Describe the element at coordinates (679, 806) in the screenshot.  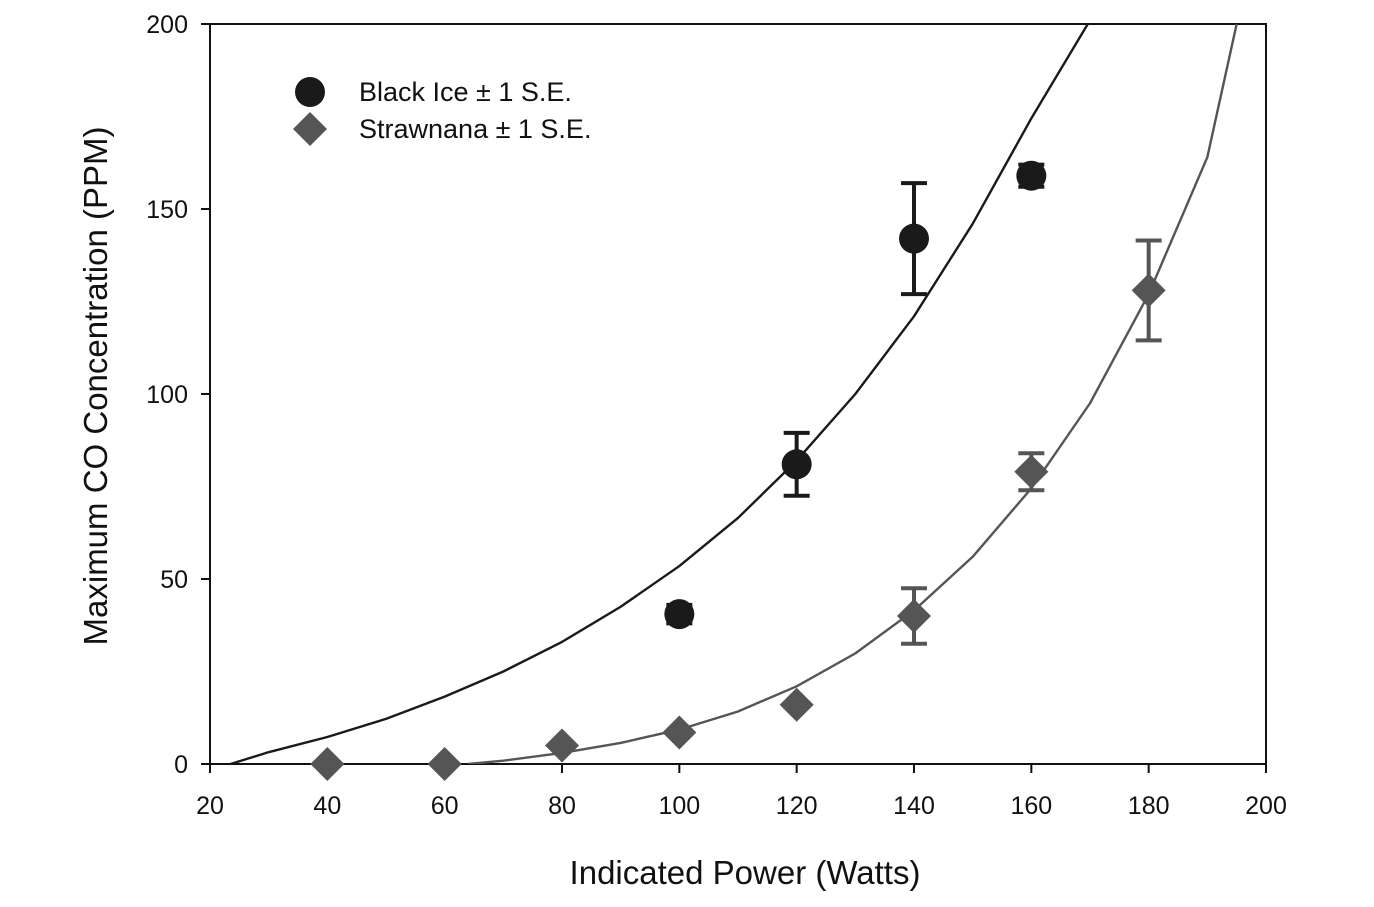
I see `x-tick-label: 100` at that location.